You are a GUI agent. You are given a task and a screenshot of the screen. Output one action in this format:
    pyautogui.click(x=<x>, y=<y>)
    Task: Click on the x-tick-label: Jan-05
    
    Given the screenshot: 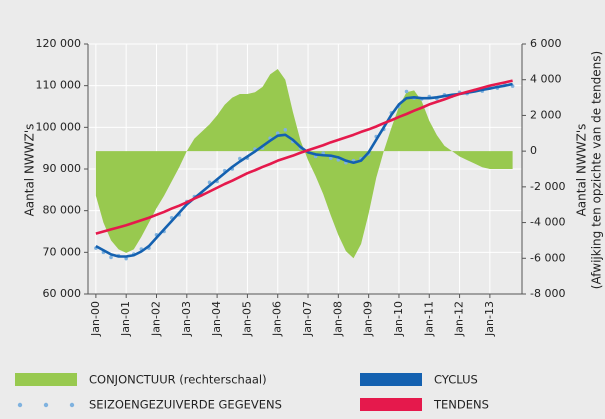 What is the action you would take?
    pyautogui.click(x=246, y=319)
    